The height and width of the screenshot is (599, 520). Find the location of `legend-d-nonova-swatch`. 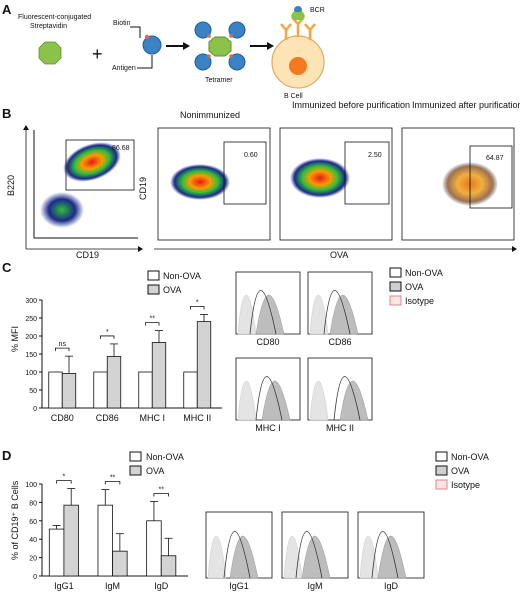

legend-d-nonova-swatch is located at coordinates (135, 456).